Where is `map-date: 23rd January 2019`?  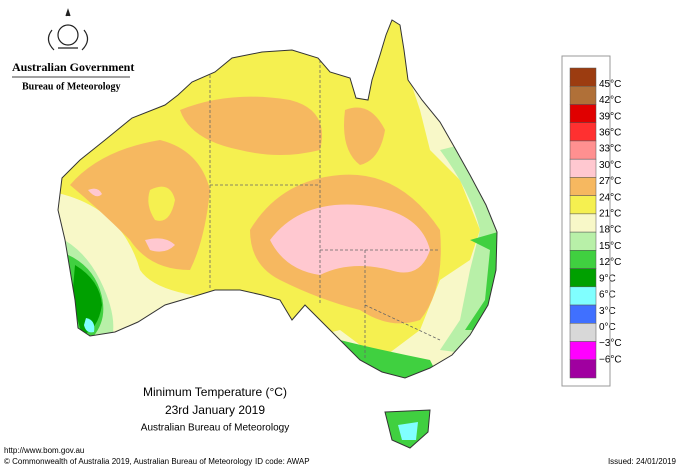 map-date: 23rd January 2019 is located at coordinates (215, 410).